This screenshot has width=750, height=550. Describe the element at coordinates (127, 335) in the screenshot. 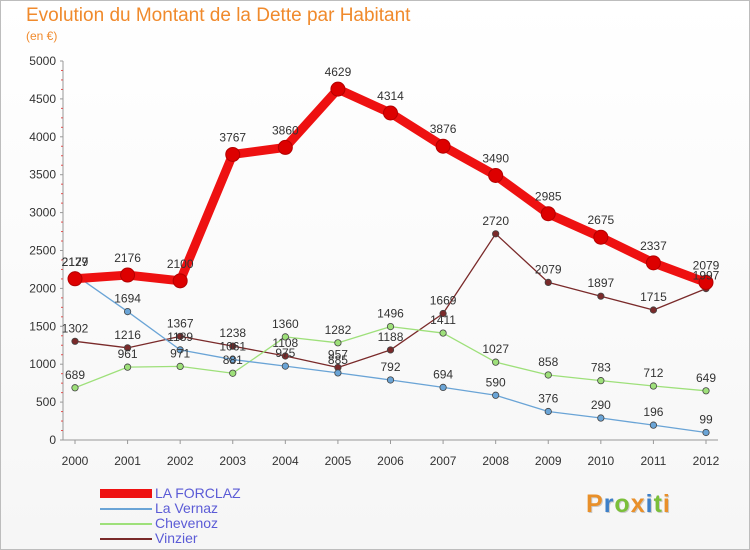

I see `data-label: 1216` at that location.